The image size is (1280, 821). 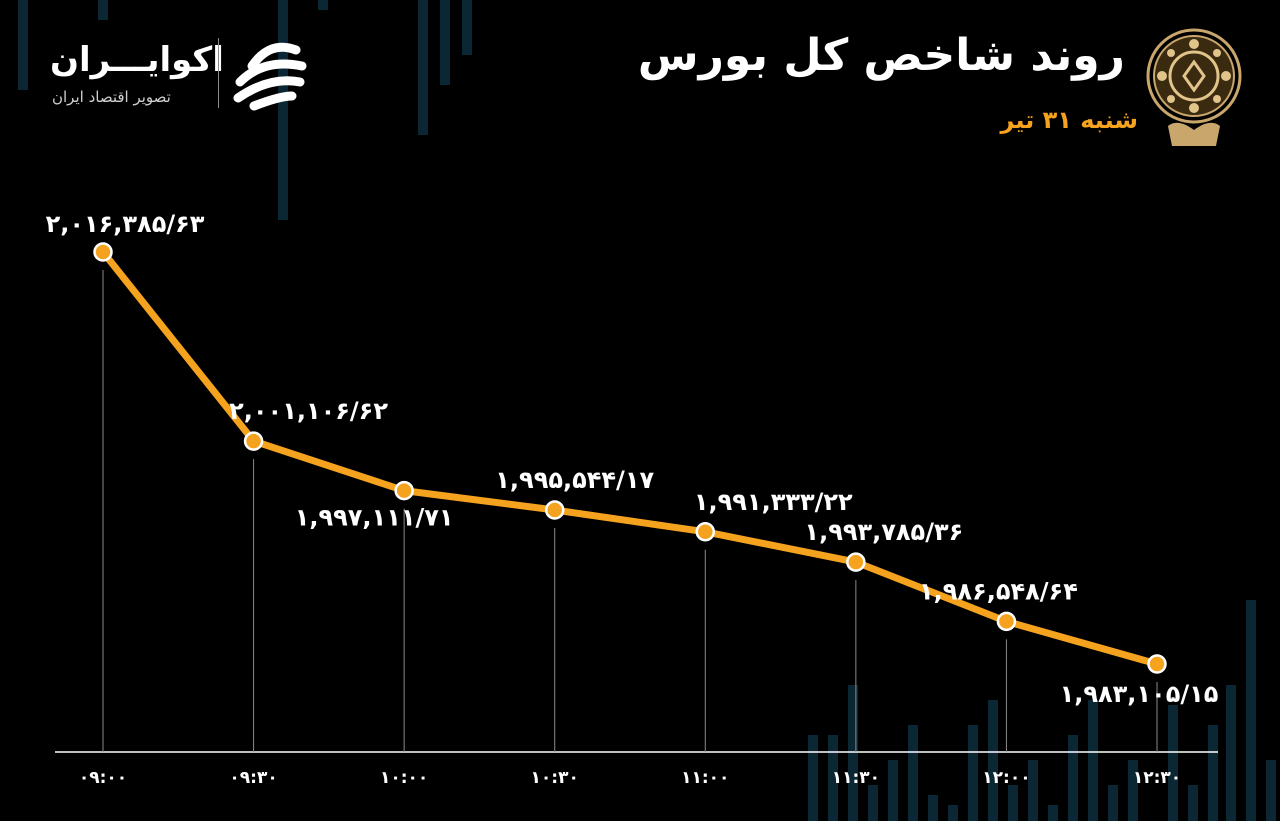 What do you see at coordinates (1157, 778) in the screenshot?
I see `x-tick-label: ۱۲:۳۰` at bounding box center [1157, 778].